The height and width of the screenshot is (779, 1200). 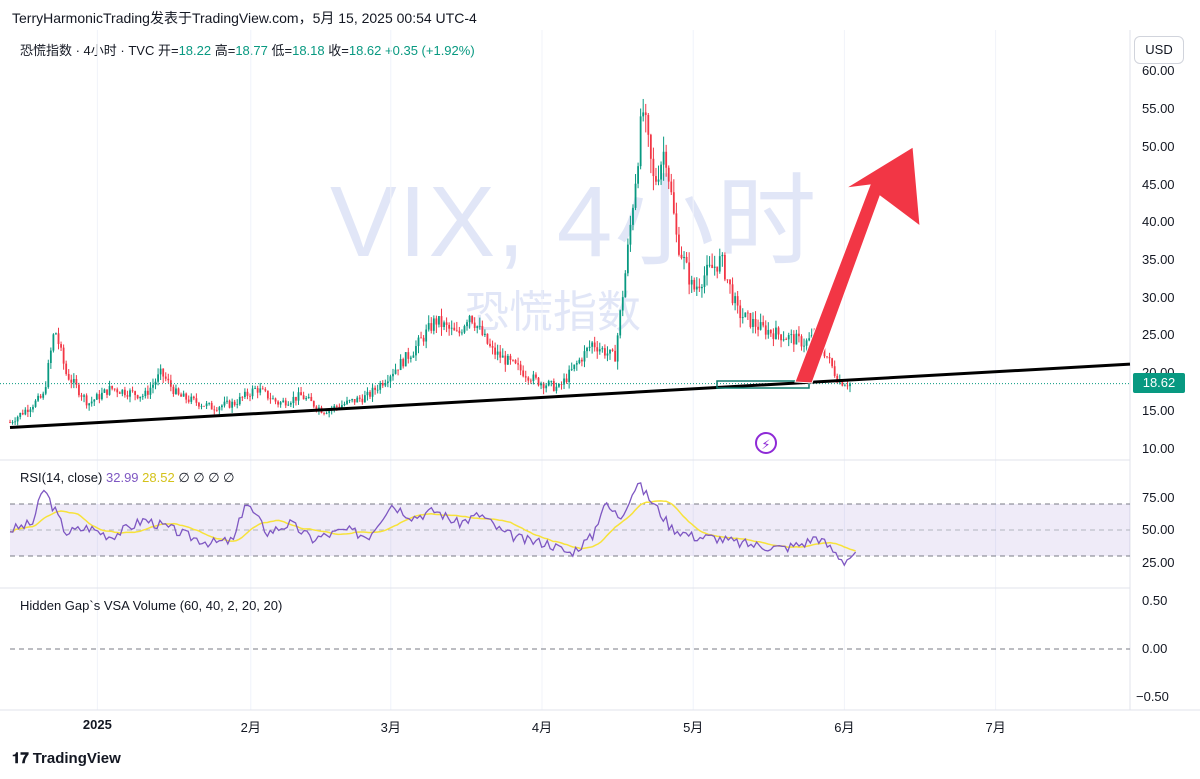 What do you see at coordinates (1159, 50) in the screenshot?
I see `currency-button: USD` at bounding box center [1159, 50].